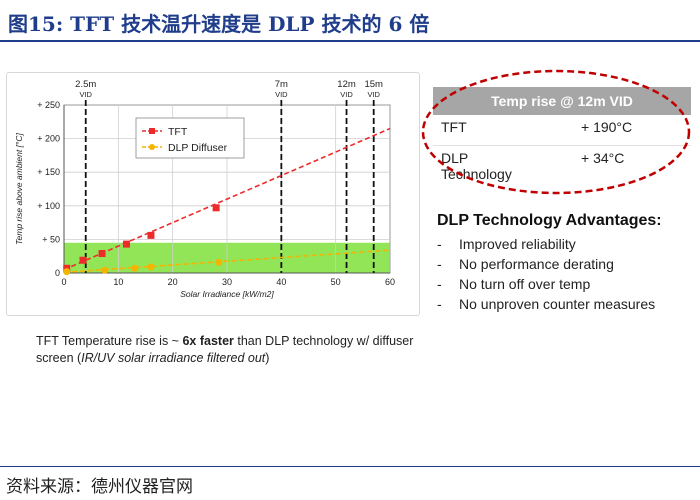 This screenshot has height=500, width=700. What do you see at coordinates (227, 294) in the screenshot?
I see `x-axis-label: Solar Irradiance [kW/m2]` at bounding box center [227, 294].